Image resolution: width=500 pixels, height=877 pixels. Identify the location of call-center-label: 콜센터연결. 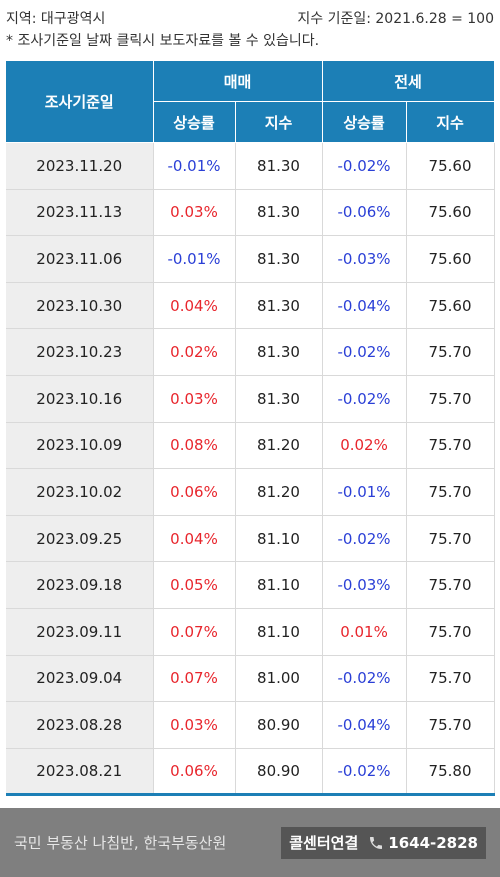
(324, 843).